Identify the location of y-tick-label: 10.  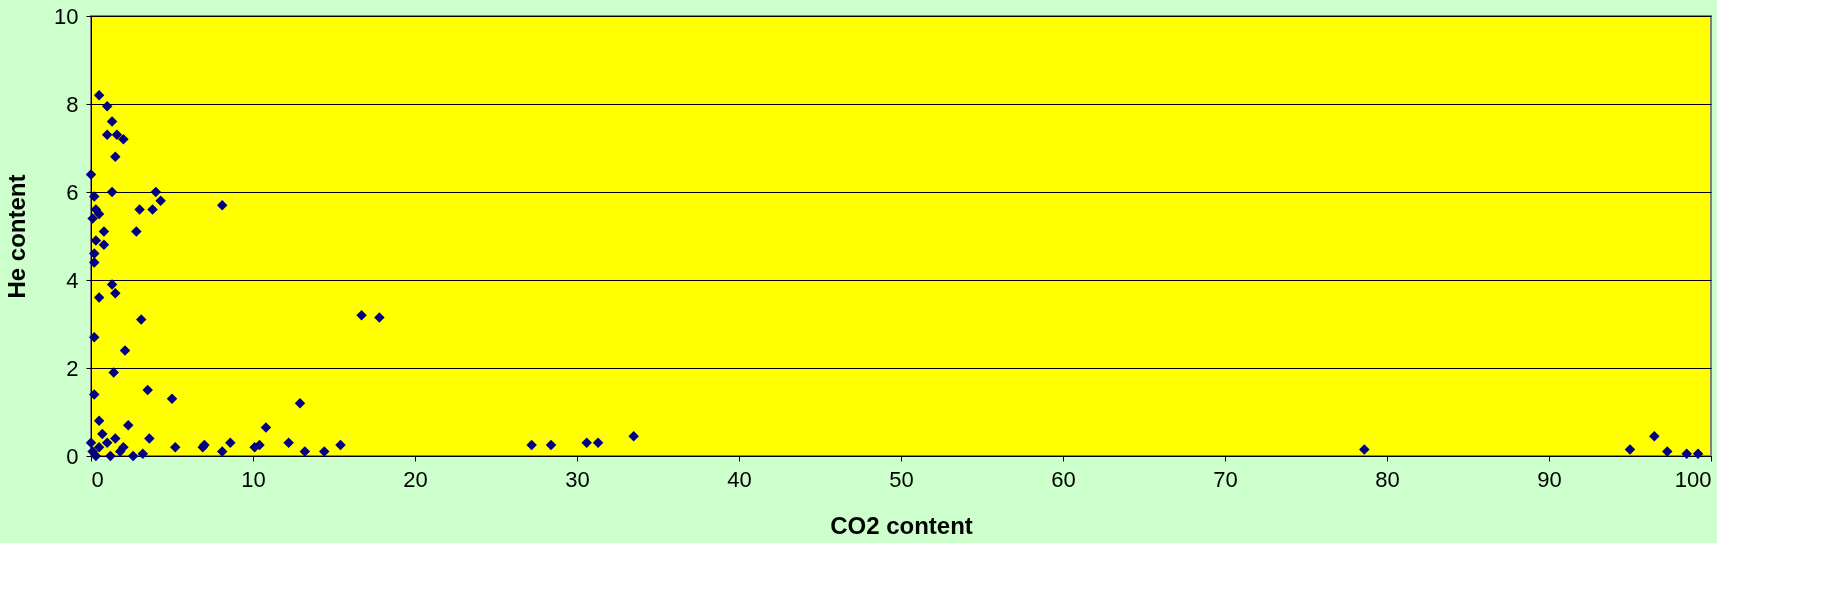
(66, 16).